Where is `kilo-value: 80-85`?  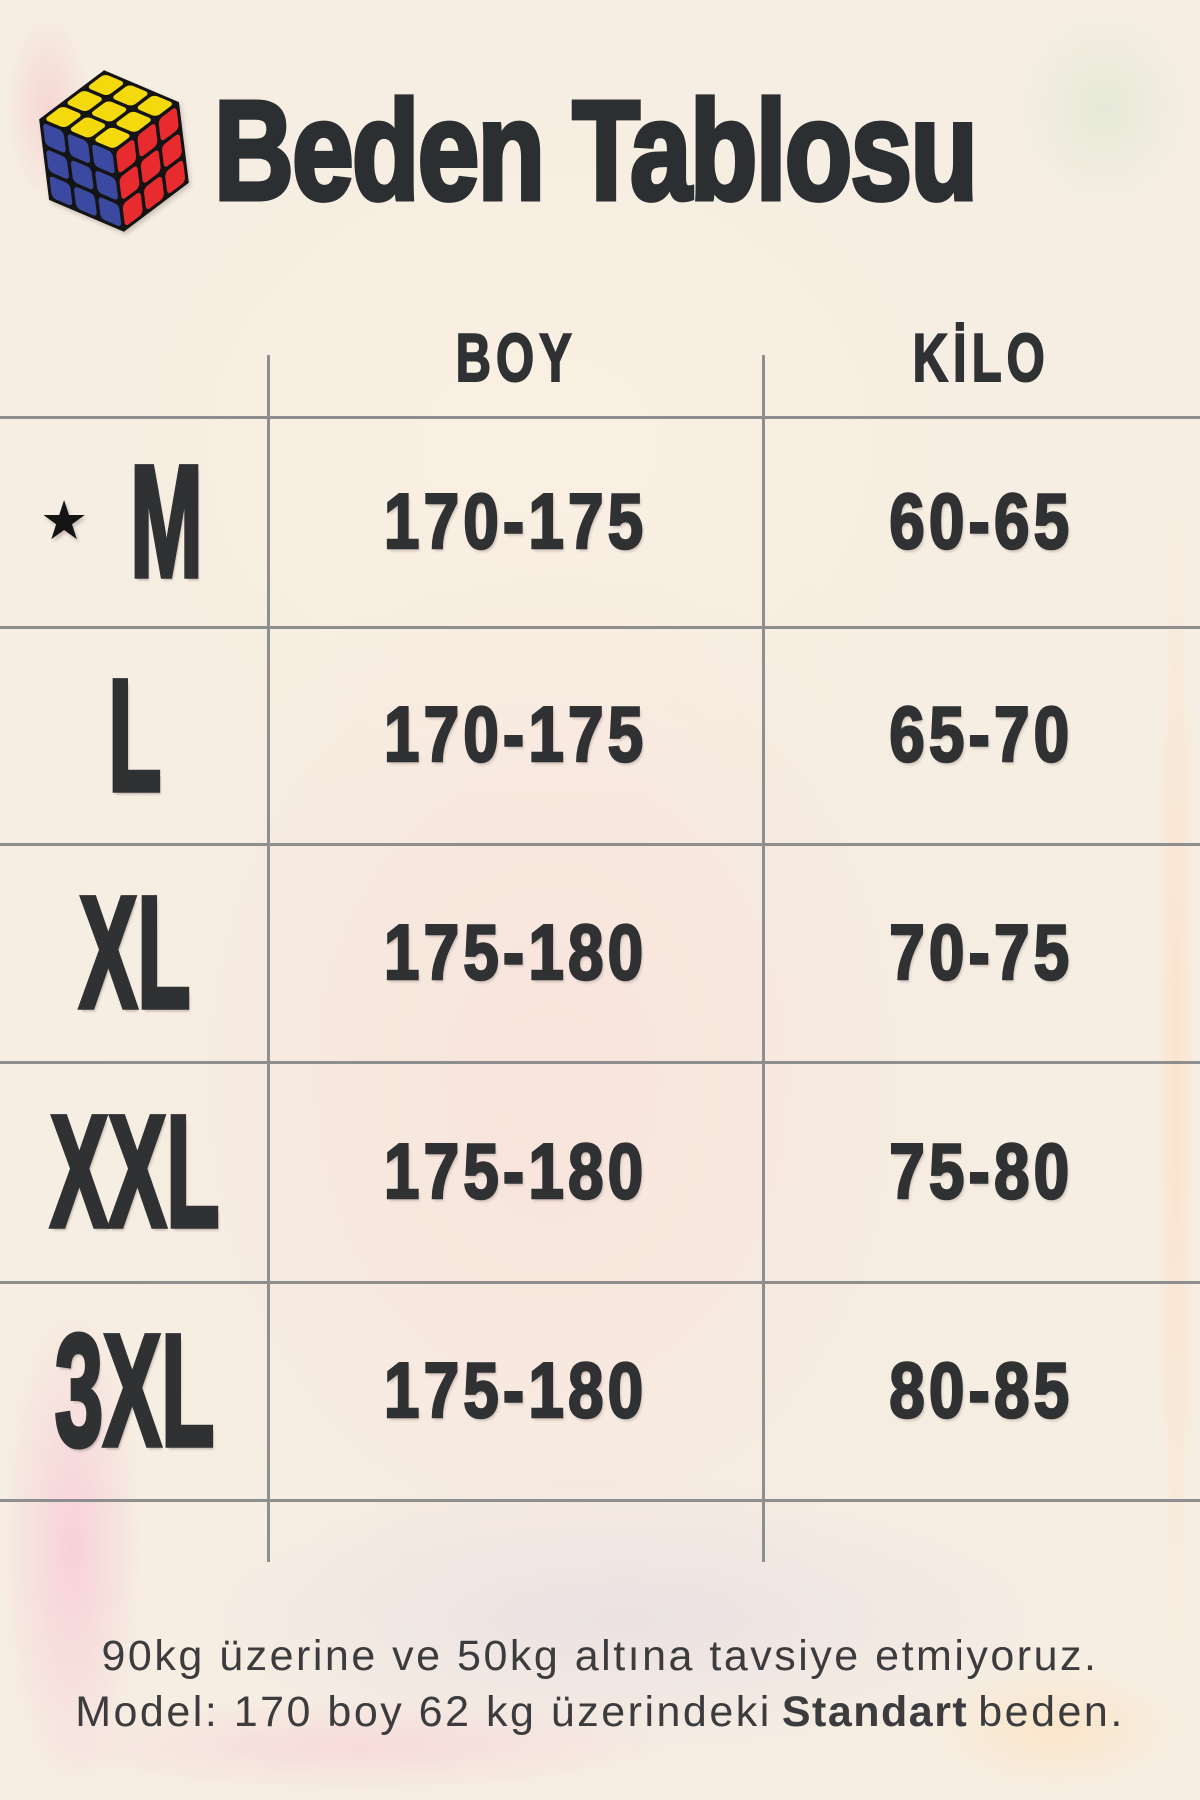 kilo-value: 80-85 is located at coordinates (981, 1389).